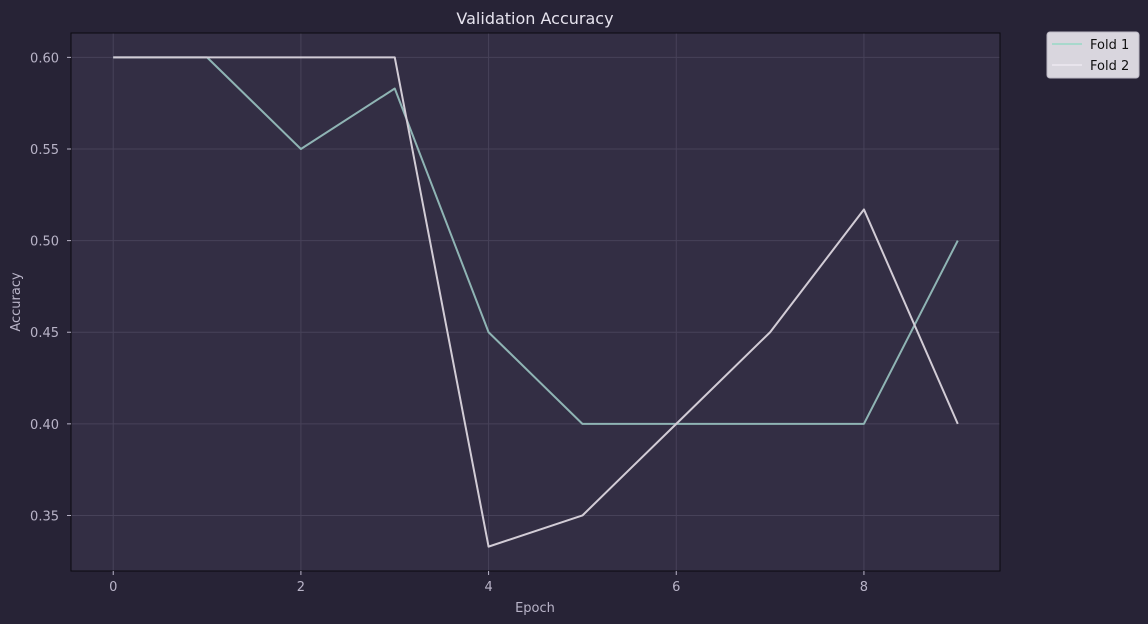 This screenshot has width=1148, height=624. What do you see at coordinates (44, 150) in the screenshot?
I see `y-tick-label: 0.55` at bounding box center [44, 150].